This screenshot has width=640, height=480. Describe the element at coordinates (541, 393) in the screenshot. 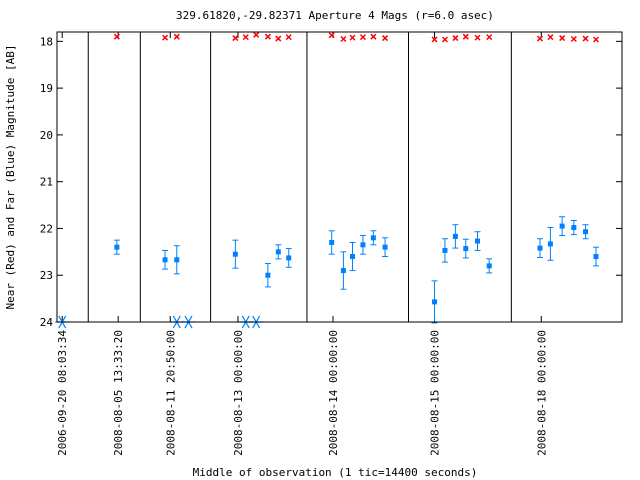

I see `x-tick-label: 2008-08-18 00:00:00` at that location.